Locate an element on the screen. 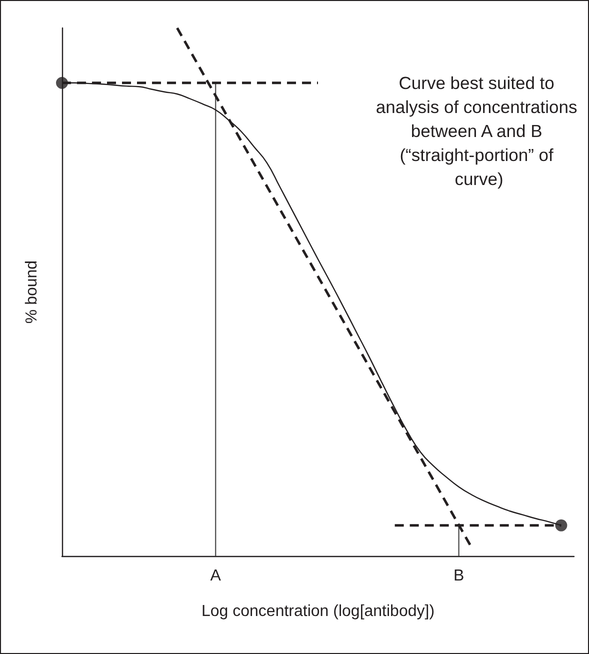 This screenshot has height=654, width=589. x-tick-label: A is located at coordinates (216, 576).